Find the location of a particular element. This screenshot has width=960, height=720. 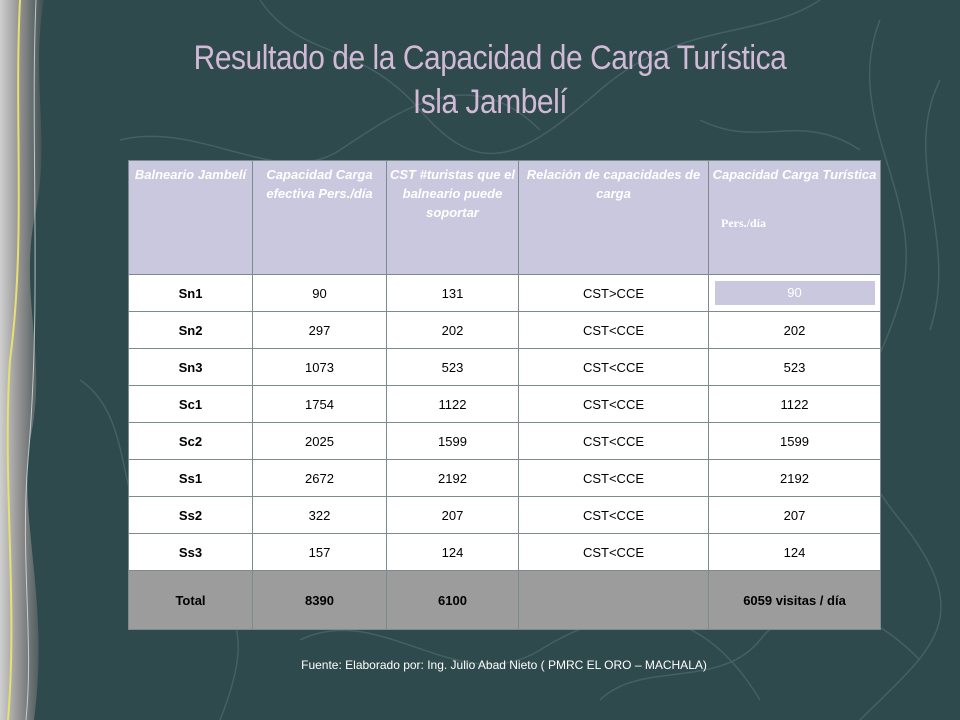

row-name: Sn3 is located at coordinates (190, 367).